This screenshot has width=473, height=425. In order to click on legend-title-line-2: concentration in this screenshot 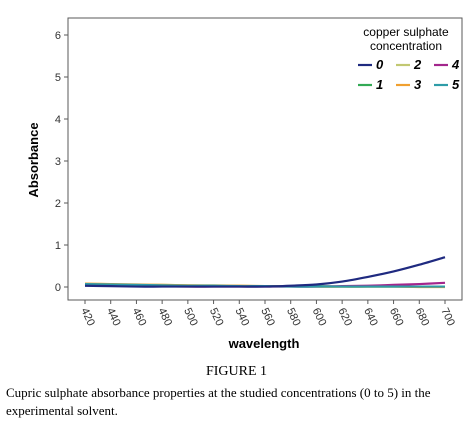, I will do `click(406, 46)`.